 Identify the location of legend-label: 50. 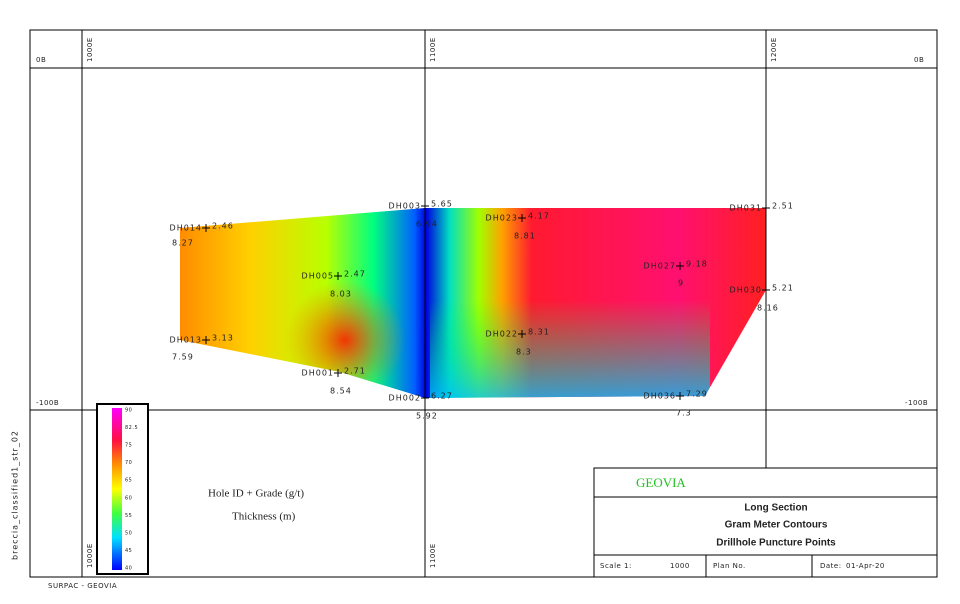
(128, 533).